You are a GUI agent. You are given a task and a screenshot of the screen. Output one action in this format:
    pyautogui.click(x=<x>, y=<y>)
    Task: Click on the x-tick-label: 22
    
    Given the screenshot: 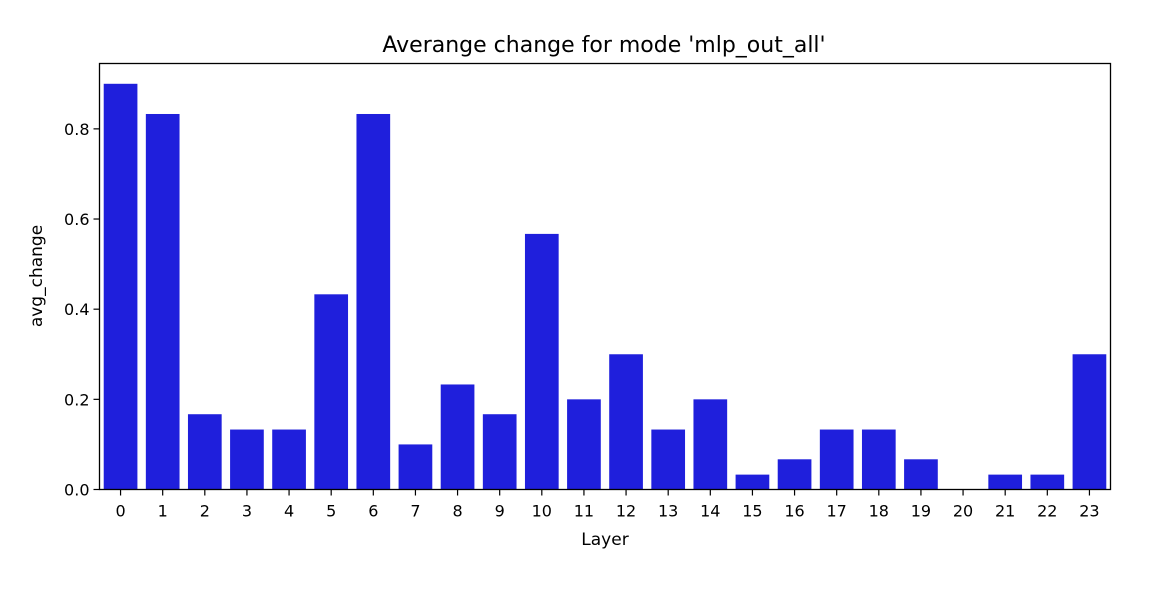 What is the action you would take?
    pyautogui.click(x=1047, y=511)
    